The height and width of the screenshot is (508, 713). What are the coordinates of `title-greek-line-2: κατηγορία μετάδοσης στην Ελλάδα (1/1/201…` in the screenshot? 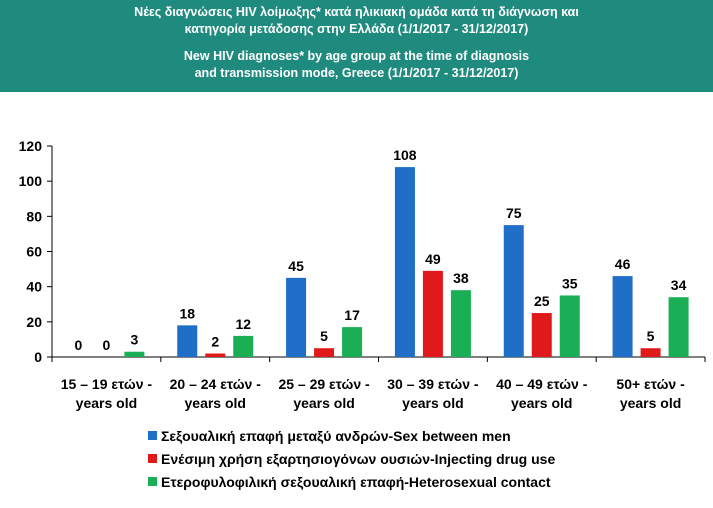 It's located at (356, 29).